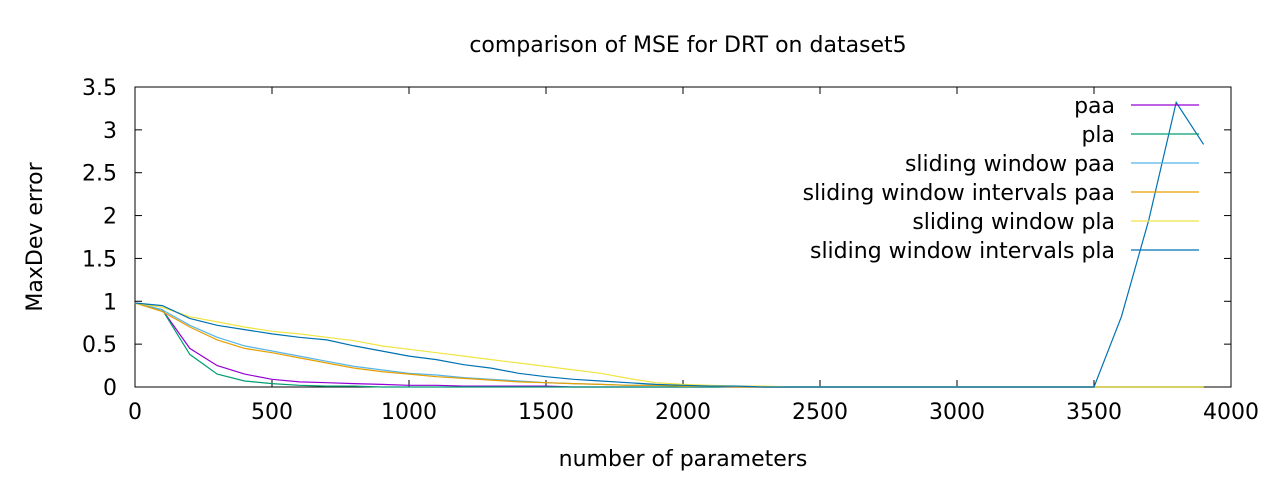 The width and height of the screenshot is (1280, 485). What do you see at coordinates (1098, 135) in the screenshot?
I see `legend-label: pla` at bounding box center [1098, 135].